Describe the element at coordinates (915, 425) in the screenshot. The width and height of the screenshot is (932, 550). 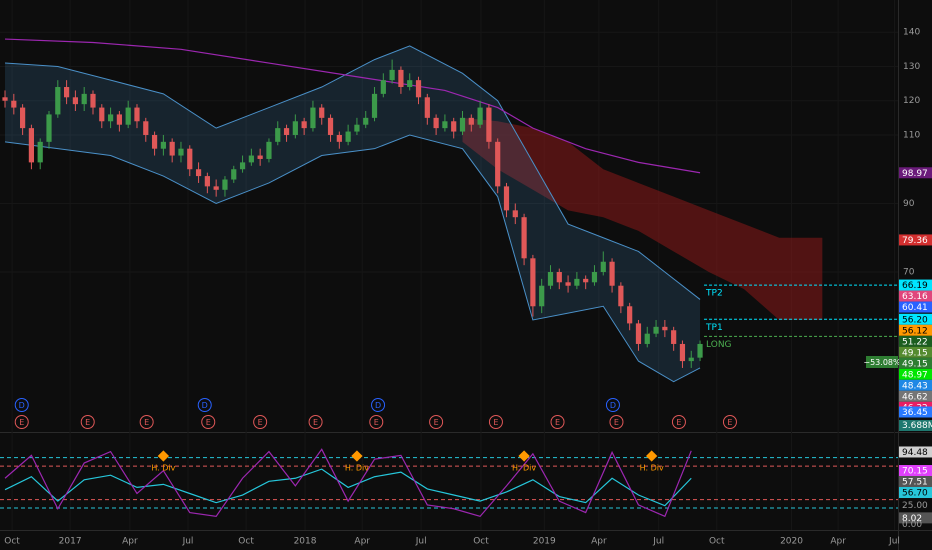
I see `volume-badge` at that location.